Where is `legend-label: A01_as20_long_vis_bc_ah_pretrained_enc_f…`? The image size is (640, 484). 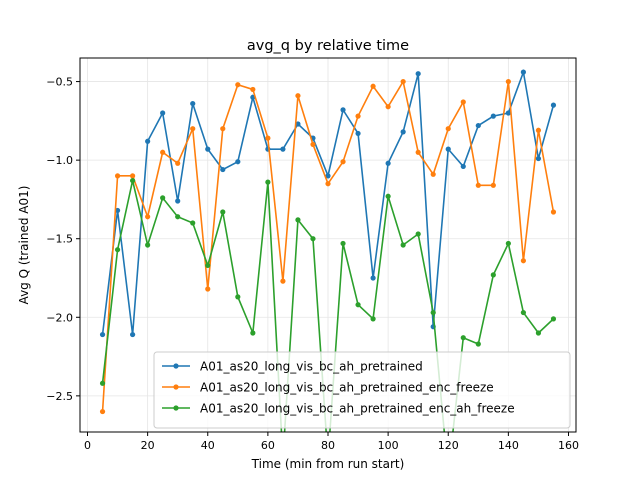 legend-label: A01_as20_long_vis_bc_ah_pretrained_enc_f… is located at coordinates (347, 388).